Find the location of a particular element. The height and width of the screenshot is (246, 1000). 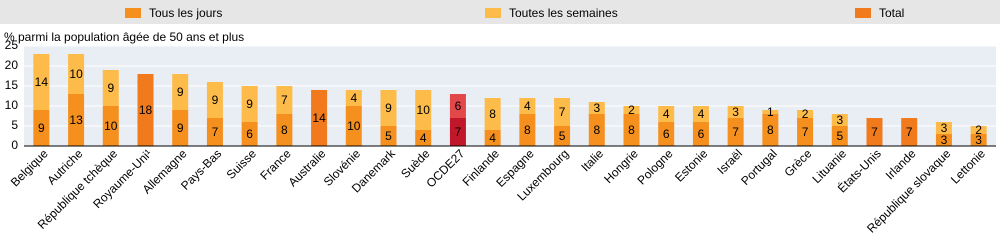

y-tick-label: 20 is located at coordinates (12, 65).